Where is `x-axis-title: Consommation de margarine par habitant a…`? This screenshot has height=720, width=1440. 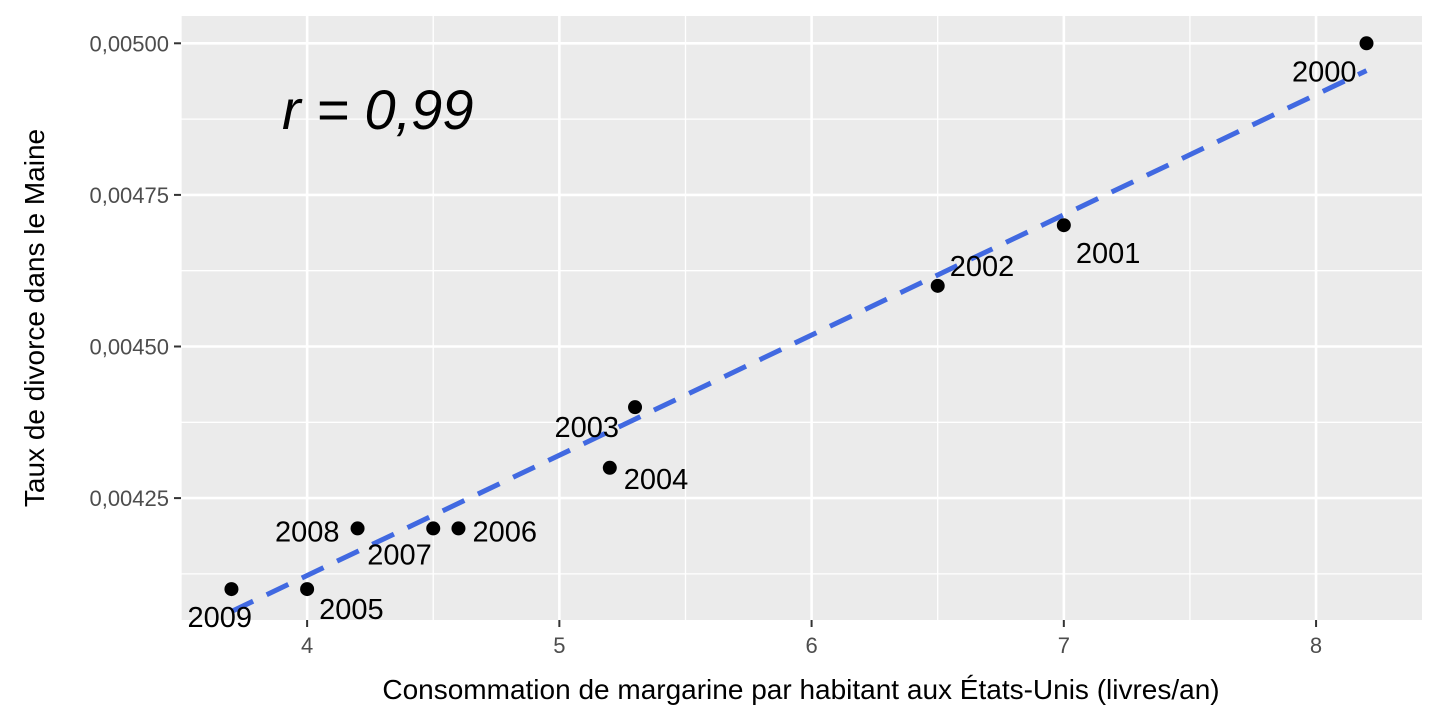 x-axis-title: Consommation de margarine par habitant a… is located at coordinates (800, 689).